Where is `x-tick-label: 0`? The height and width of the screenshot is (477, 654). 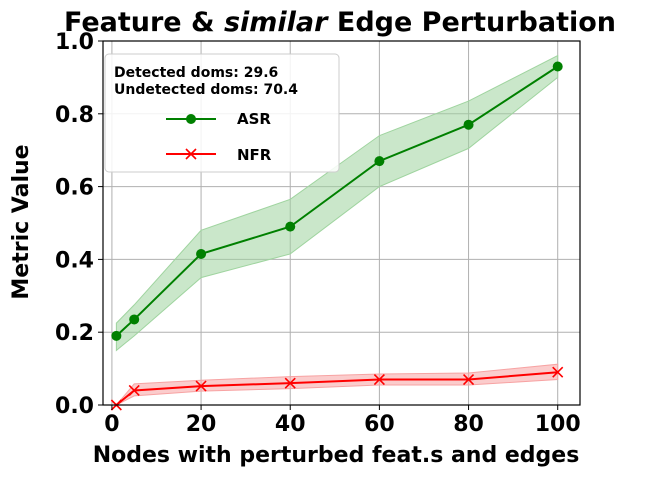 x-tick-label: 0 is located at coordinates (111, 424).